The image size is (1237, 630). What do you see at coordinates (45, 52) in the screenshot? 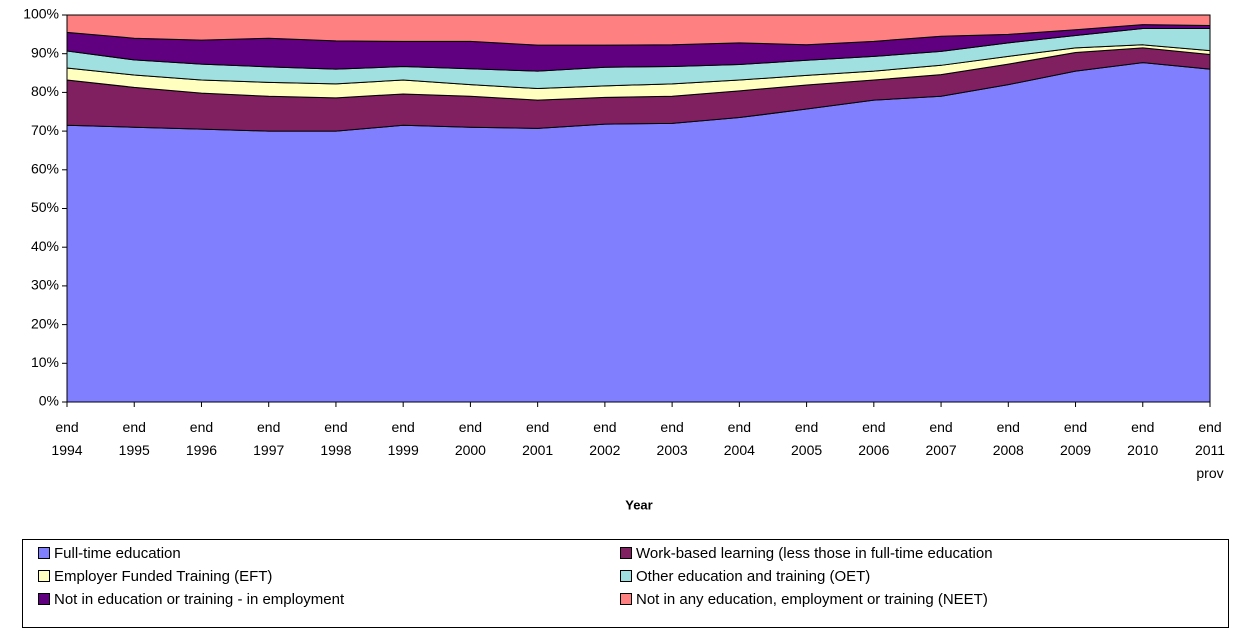
I see `y-tick-label: 90%` at bounding box center [45, 52].